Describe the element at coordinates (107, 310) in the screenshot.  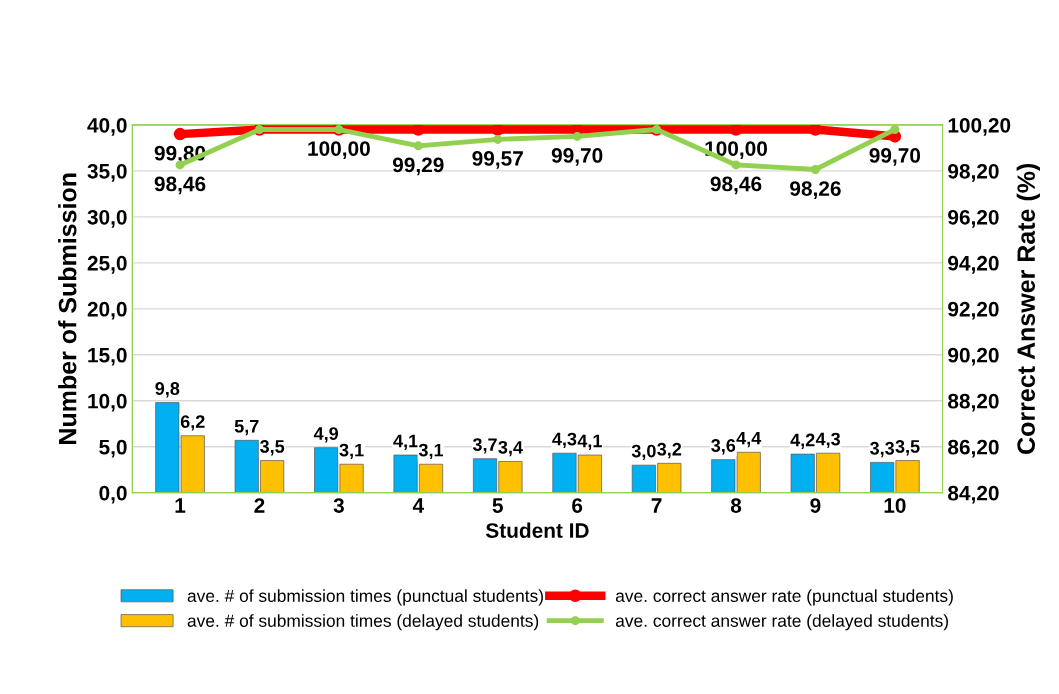
I see `y-tick-label: 20,0` at that location.